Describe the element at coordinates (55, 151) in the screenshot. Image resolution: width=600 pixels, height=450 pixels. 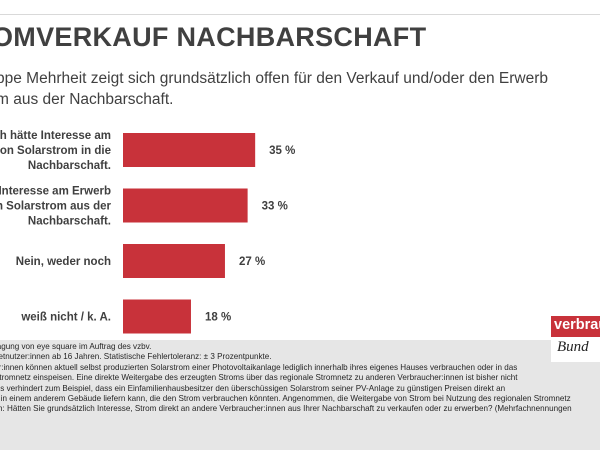
I see `category-label: on Solarstrom in die` at that location.